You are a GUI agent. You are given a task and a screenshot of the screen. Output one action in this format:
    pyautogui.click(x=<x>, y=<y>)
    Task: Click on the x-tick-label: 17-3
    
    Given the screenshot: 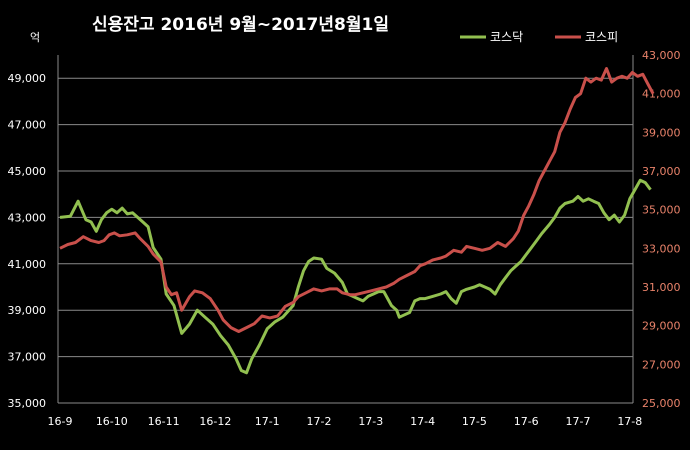 What is the action you would take?
    pyautogui.click(x=370, y=421)
    